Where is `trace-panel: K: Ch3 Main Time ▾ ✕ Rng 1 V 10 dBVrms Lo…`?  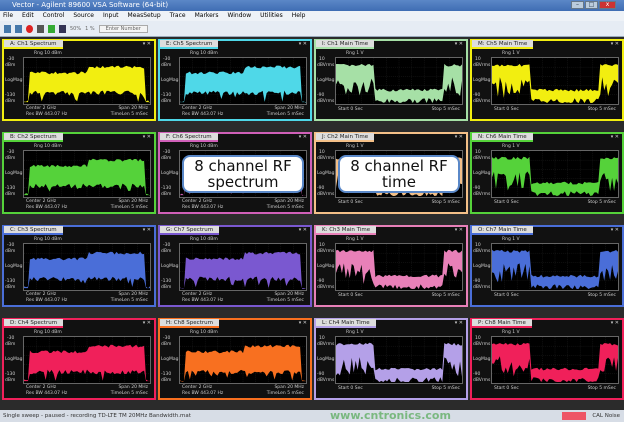 trace-panel: K: Ch3 Main Time ▾ ✕ Rng 1 V 10 dBVrms Lo… is located at coordinates (391, 266).